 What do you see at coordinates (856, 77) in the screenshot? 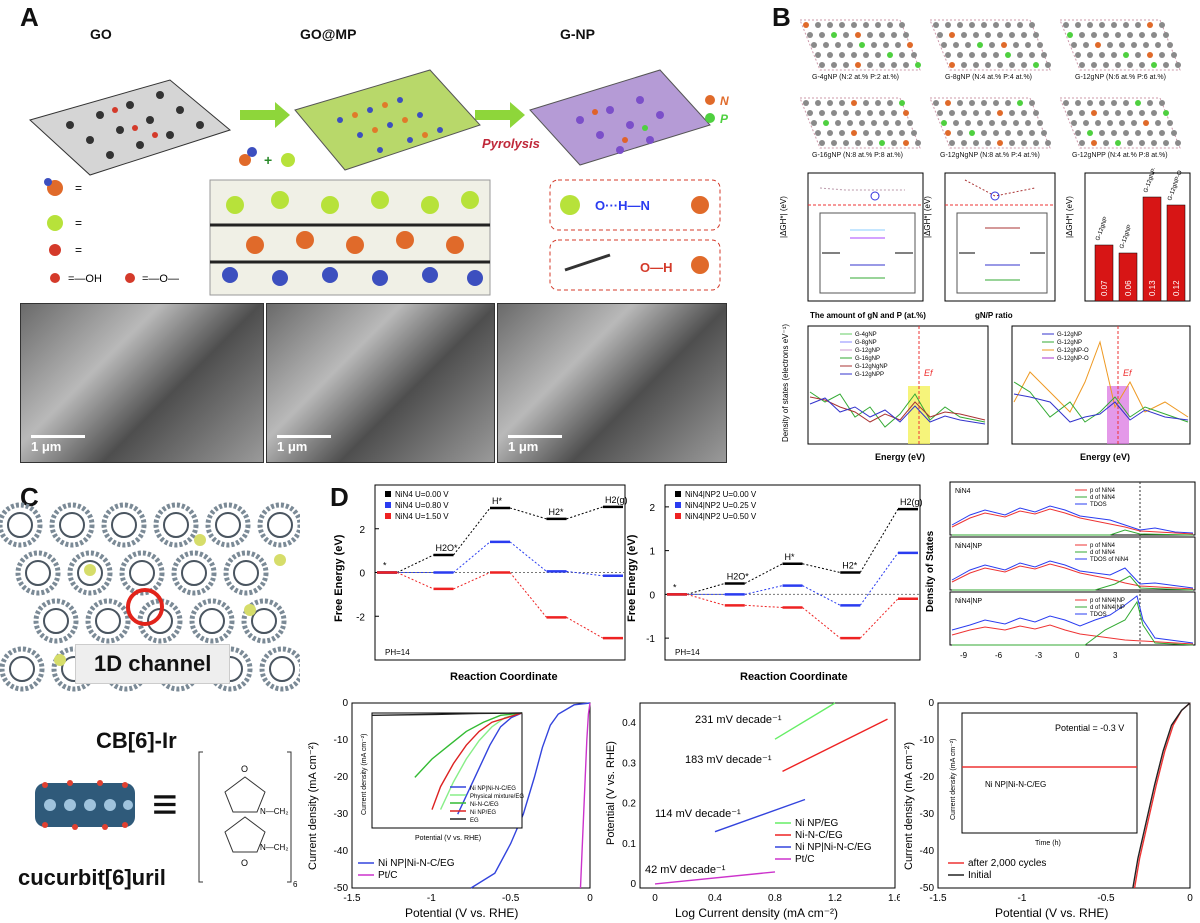
I see `struct-label-1: G-4gNP (N:2 at.% P:2 at.%)` at bounding box center [856, 77].